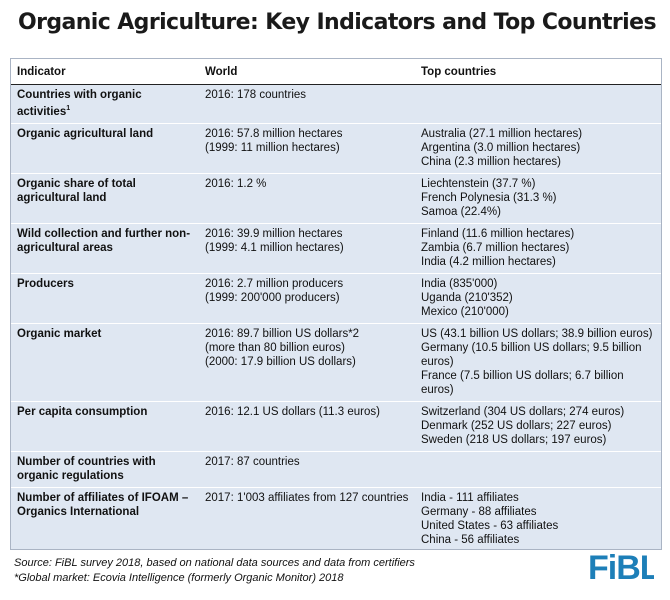 Image resolution: width=670 pixels, height=600 pixels. What do you see at coordinates (105, 426) in the screenshot?
I see `cell-indicator: Per capita consumption` at bounding box center [105, 426].